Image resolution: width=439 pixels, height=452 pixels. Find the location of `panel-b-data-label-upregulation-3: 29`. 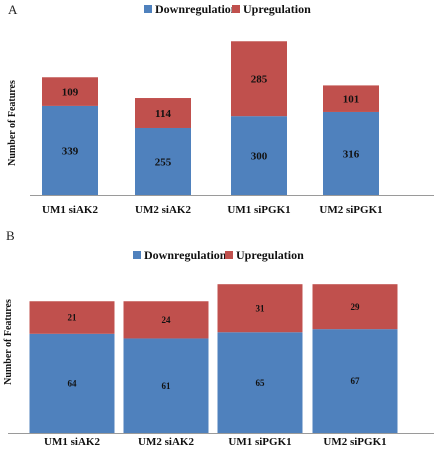

panel-b-data-label-upregulation-3: 29 is located at coordinates (356, 307).